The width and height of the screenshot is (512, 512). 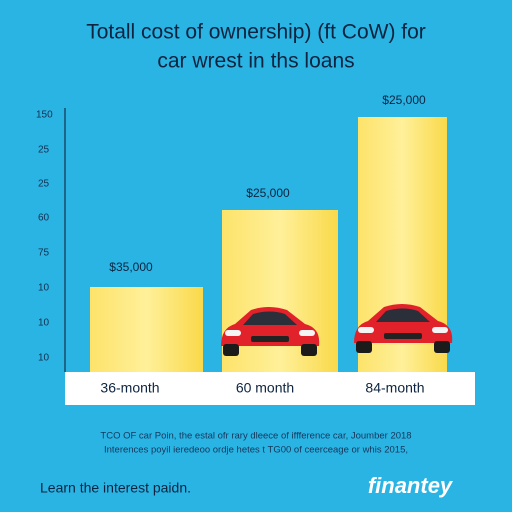 I want to click on axis-label: 75, so click(x=44, y=253).